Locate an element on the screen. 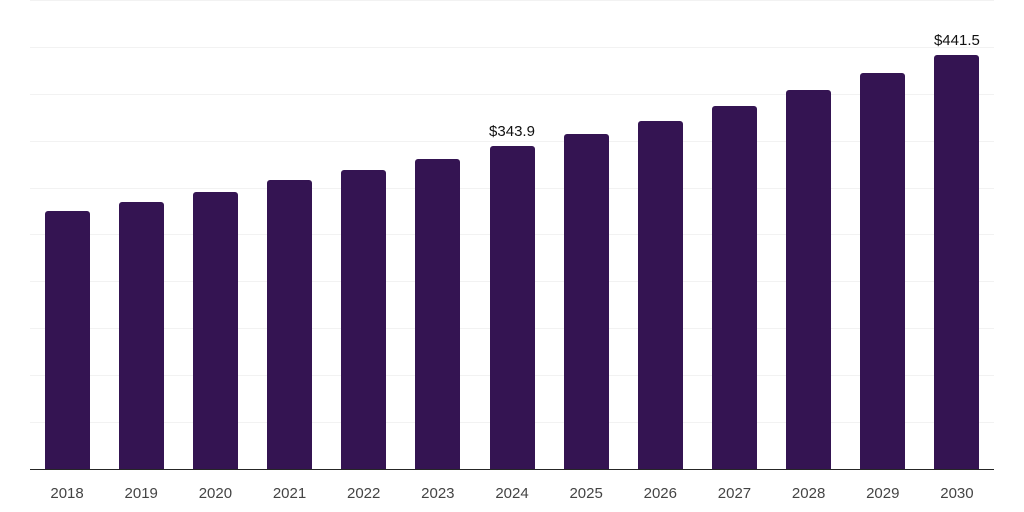 The image size is (1024, 512). bar-2021 is located at coordinates (290, 324).